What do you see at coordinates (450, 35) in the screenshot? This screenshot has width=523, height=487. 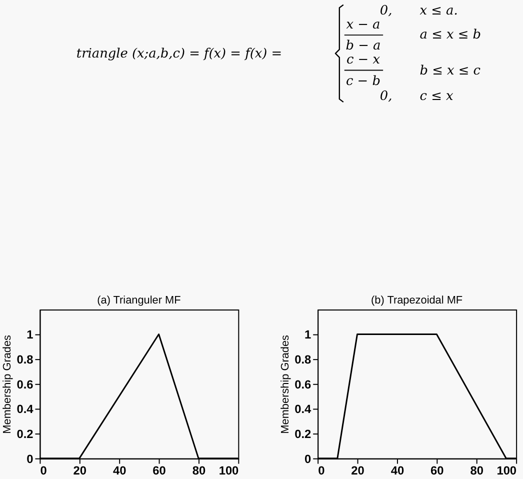 I see `text: a ≤ x ≤ b` at bounding box center [450, 35].